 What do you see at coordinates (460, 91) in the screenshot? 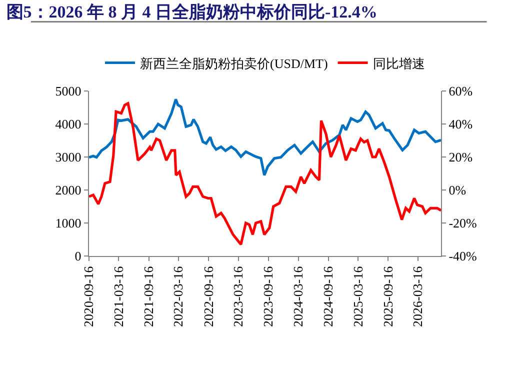
I see `y2-tick-label: 60%` at bounding box center [460, 91].